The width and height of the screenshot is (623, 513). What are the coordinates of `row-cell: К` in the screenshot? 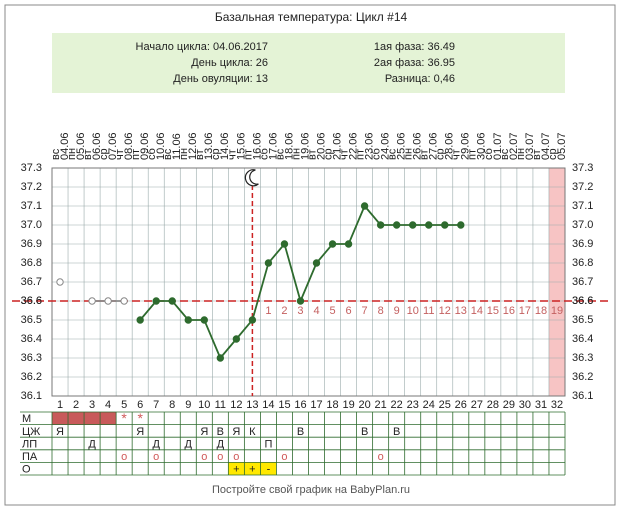 It's located at (252, 432).